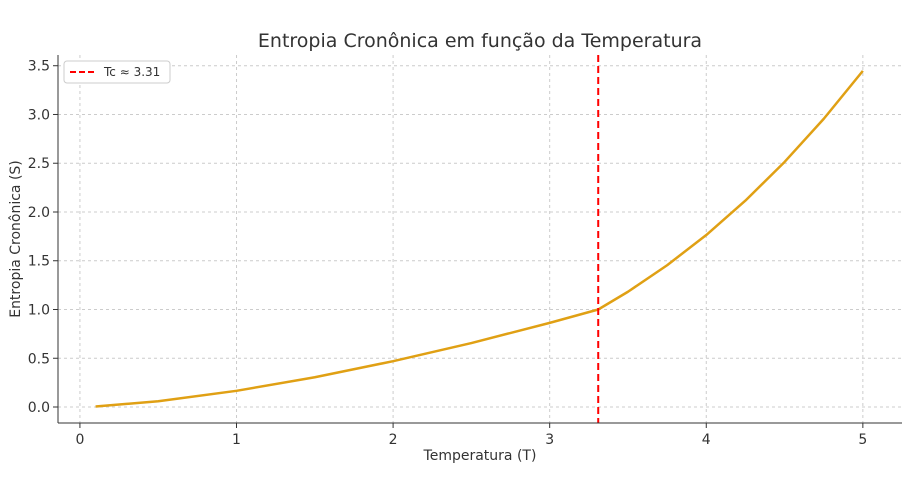 This screenshot has width=916, height=485. I want to click on y-tick-label: 3.5, so click(39, 67).